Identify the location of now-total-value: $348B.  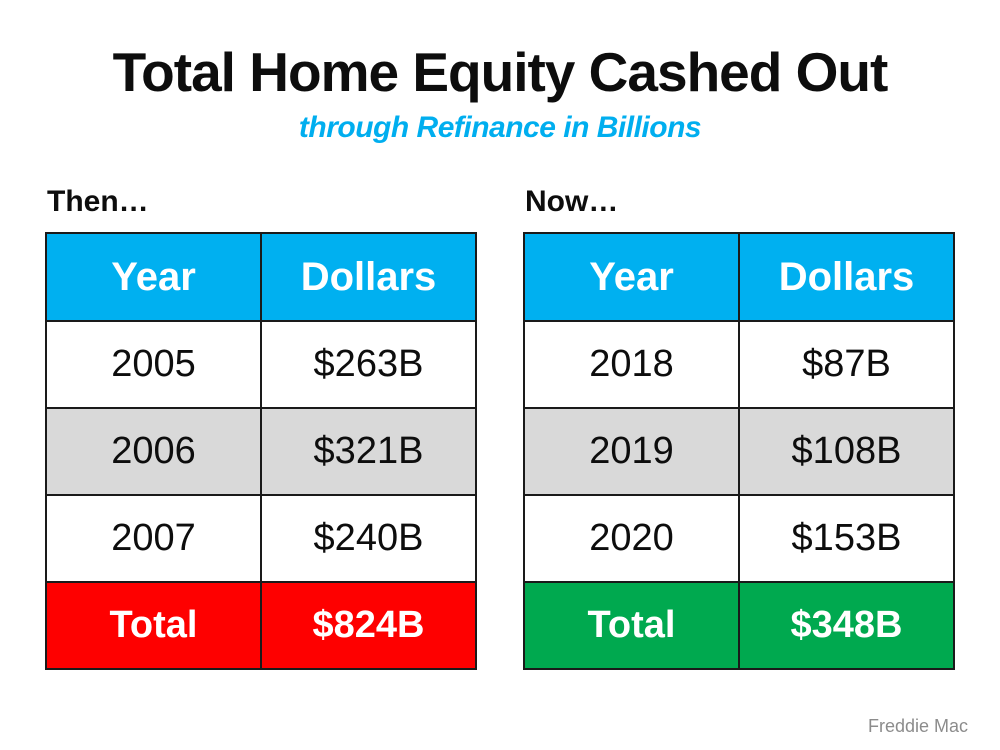
(846, 625).